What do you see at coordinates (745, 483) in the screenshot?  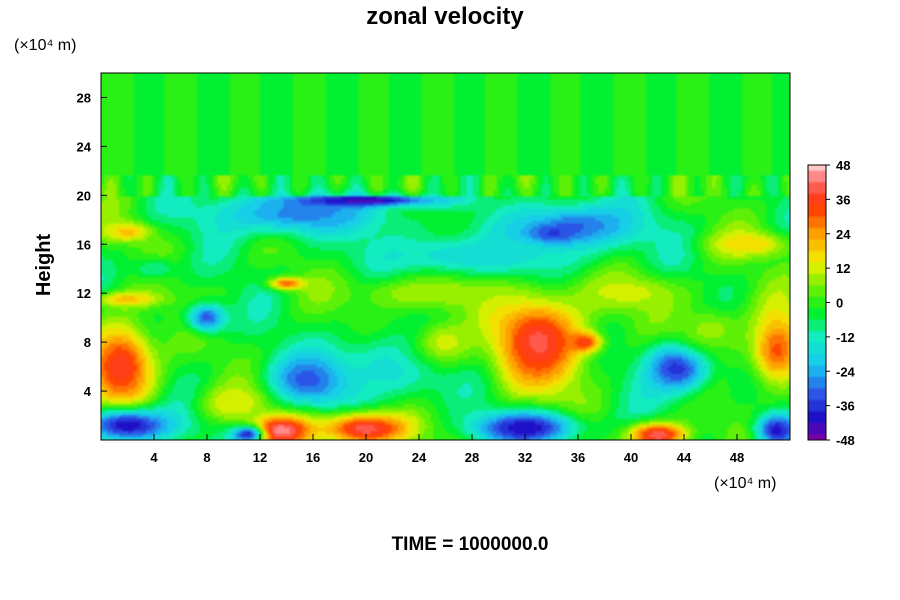 I see `x-axis-unit: (×10⁴ m)` at bounding box center [745, 483].